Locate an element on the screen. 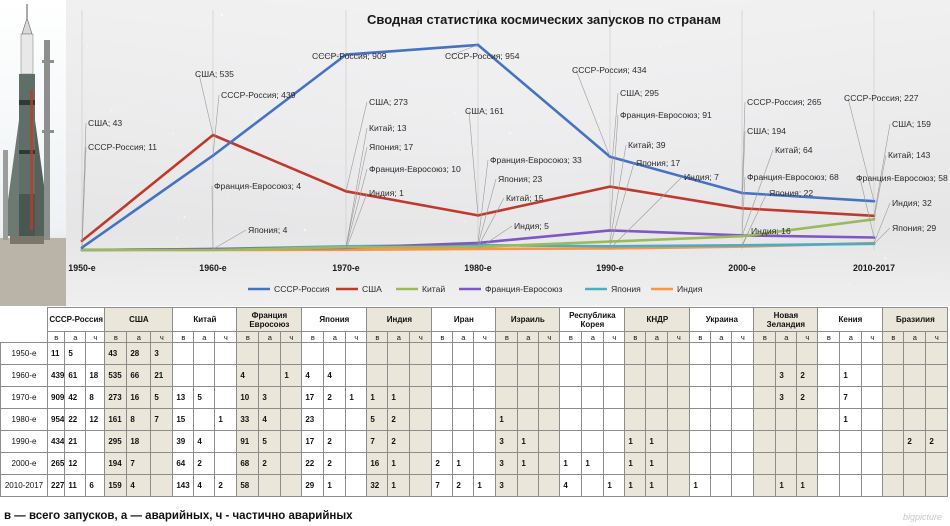 This screenshot has height=526, width=950. value-cell: 194 is located at coordinates (116, 463).